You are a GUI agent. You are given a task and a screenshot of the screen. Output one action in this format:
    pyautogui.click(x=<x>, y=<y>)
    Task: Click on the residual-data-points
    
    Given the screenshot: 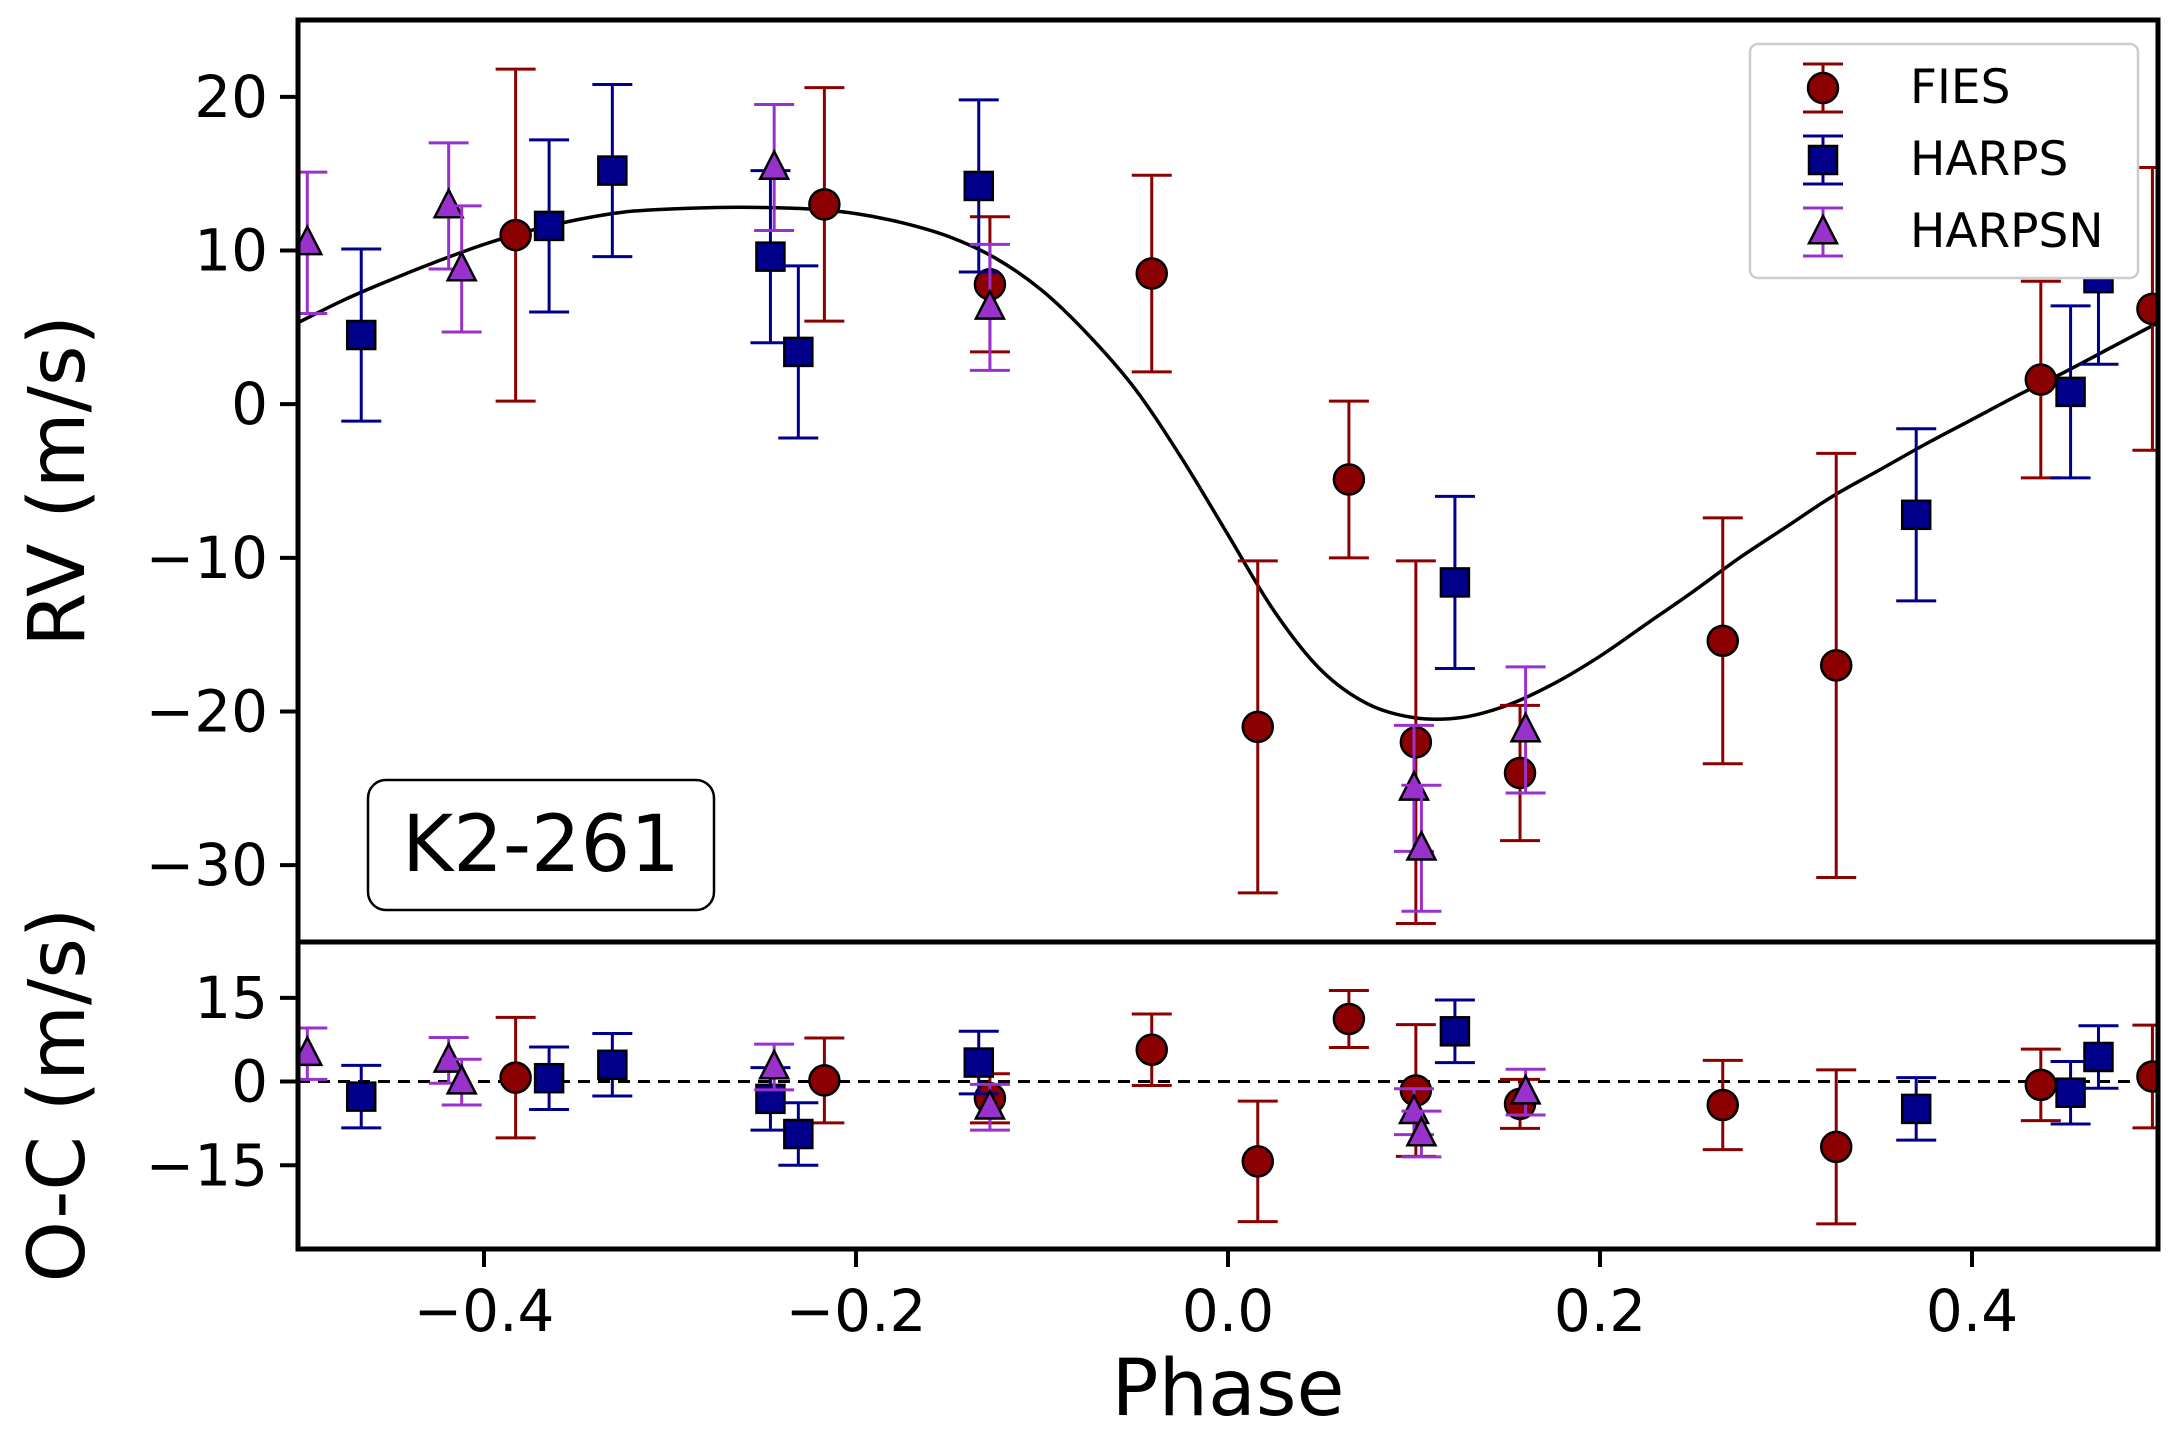 What is the action you would take?
    pyautogui.click(x=1228, y=1107)
    